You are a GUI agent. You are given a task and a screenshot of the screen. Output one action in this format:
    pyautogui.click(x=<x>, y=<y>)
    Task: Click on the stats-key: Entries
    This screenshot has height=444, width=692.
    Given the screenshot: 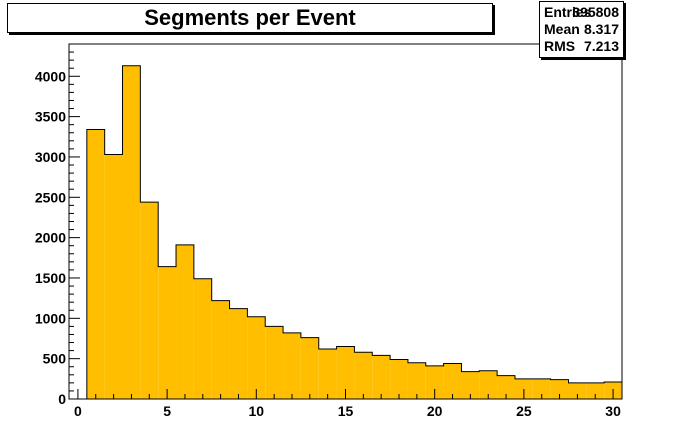 What is the action you would take?
    pyautogui.click(x=568, y=12)
    